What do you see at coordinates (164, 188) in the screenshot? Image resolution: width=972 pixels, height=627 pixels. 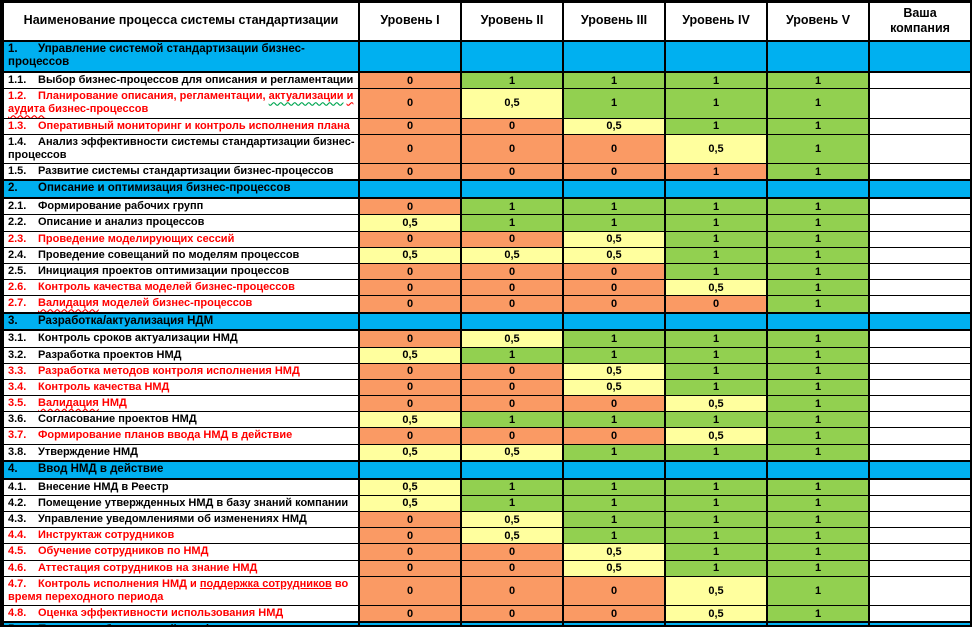 I see `row-title: Описание и оптимизация бизнес-процессов` at bounding box center [164, 188].